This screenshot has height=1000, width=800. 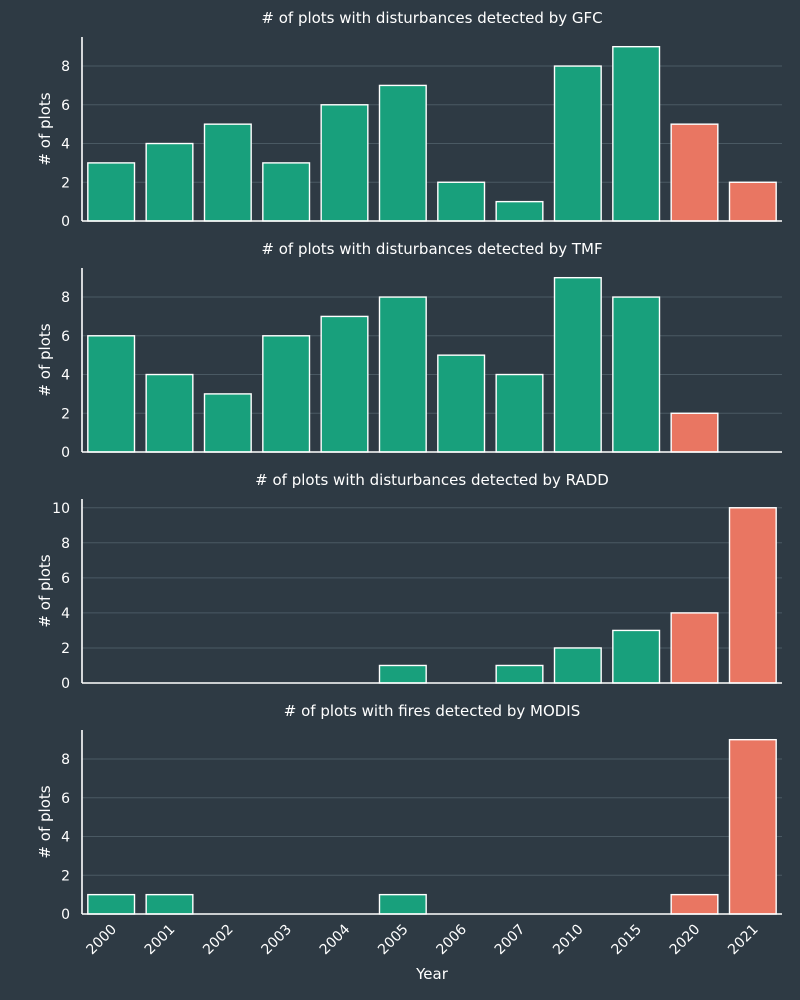 I want to click on x-tick-label: 2001, so click(x=160, y=940).